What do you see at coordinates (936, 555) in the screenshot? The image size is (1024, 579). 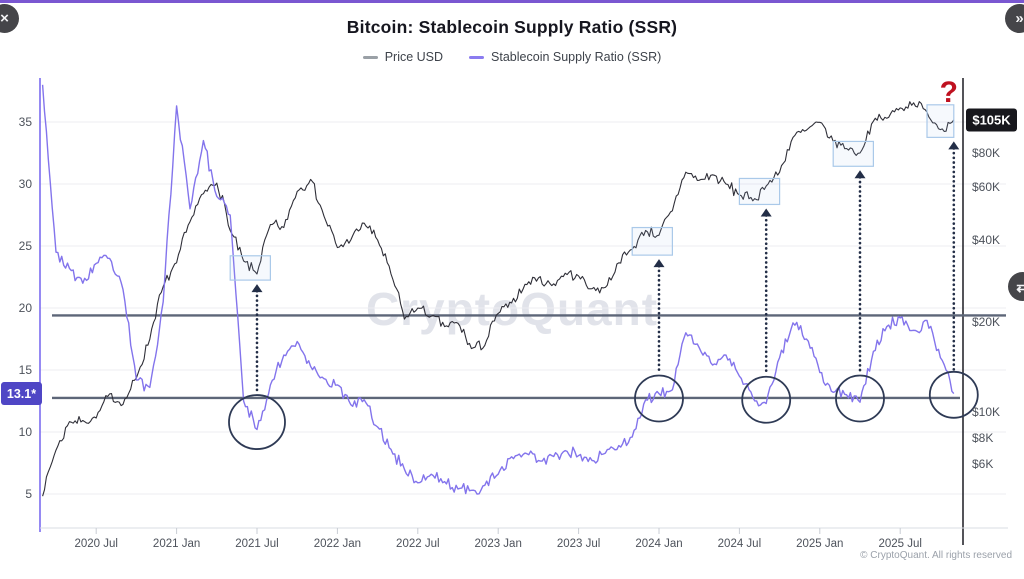 I see `copyright-text: © CryptoQuant. All rights reserved` at bounding box center [936, 555].